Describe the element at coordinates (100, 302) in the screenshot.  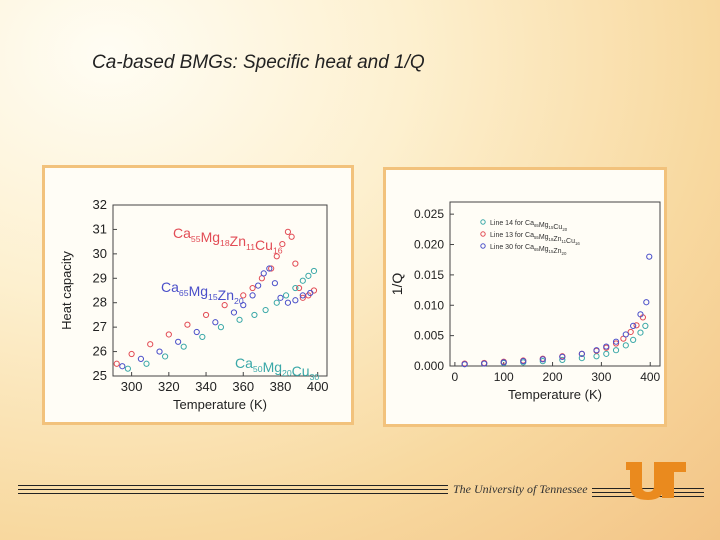
I see `y-tick-label: 28` at that location.